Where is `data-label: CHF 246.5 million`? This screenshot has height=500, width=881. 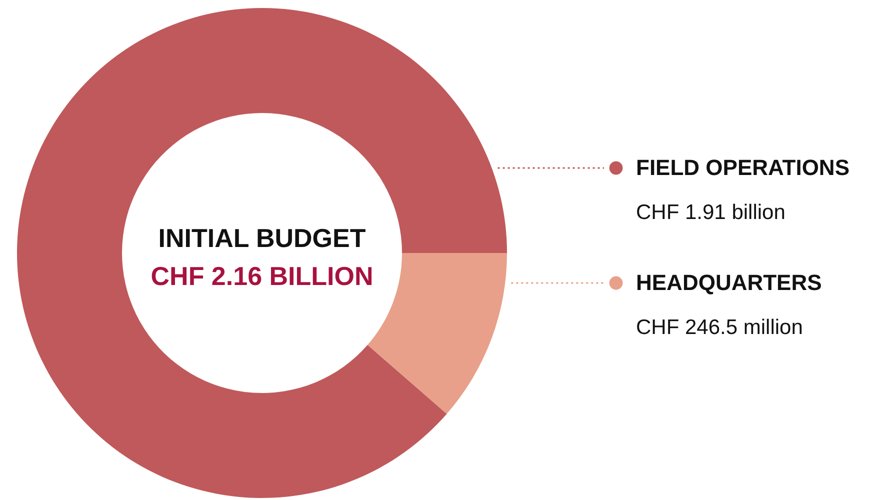
data-label: CHF 246.5 million is located at coordinates (719, 327).